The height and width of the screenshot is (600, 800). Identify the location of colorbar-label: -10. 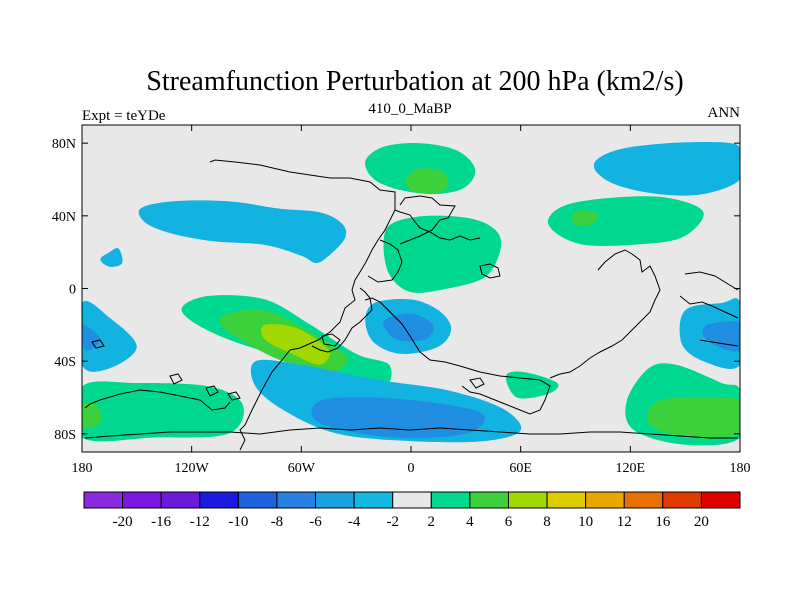
(238, 522).